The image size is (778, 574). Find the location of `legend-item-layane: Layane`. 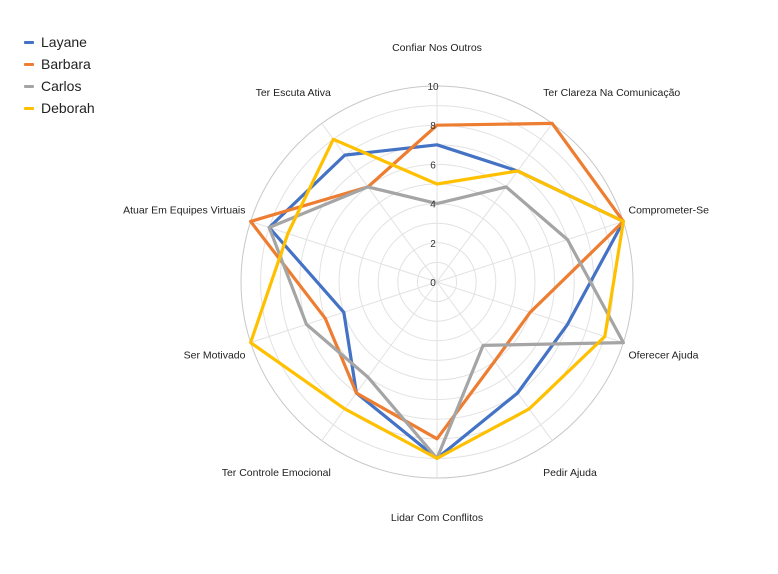

legend-item-layane: Layane is located at coordinates (59, 42).